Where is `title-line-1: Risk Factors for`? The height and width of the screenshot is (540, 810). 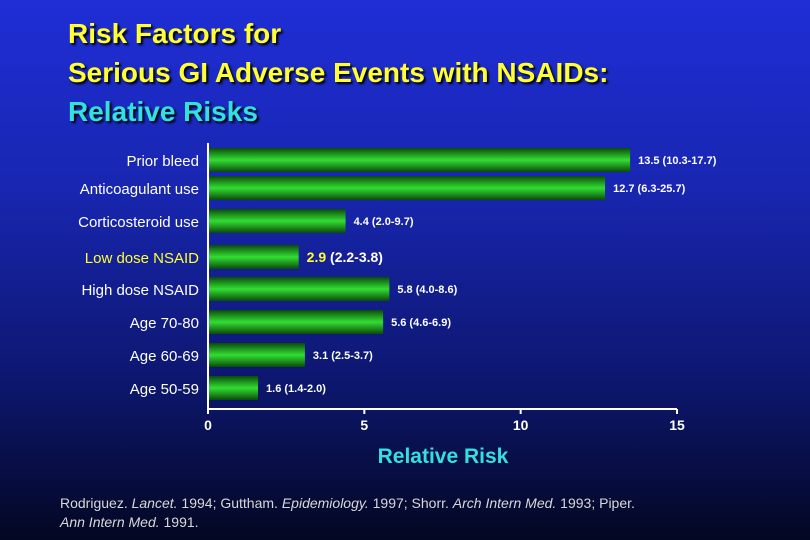 title-line-1: Risk Factors for is located at coordinates (175, 33).